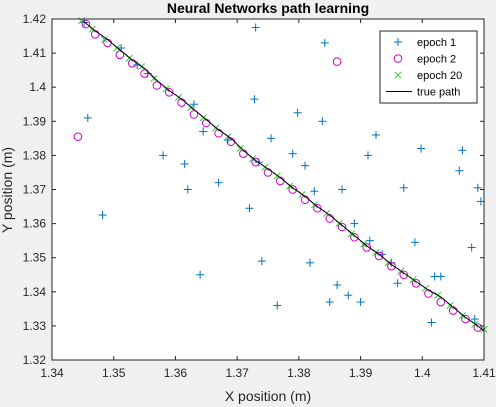  What do you see at coordinates (462, 316) in the screenshot?
I see `series-epoch-20-point-31-b` at bounding box center [462, 316].